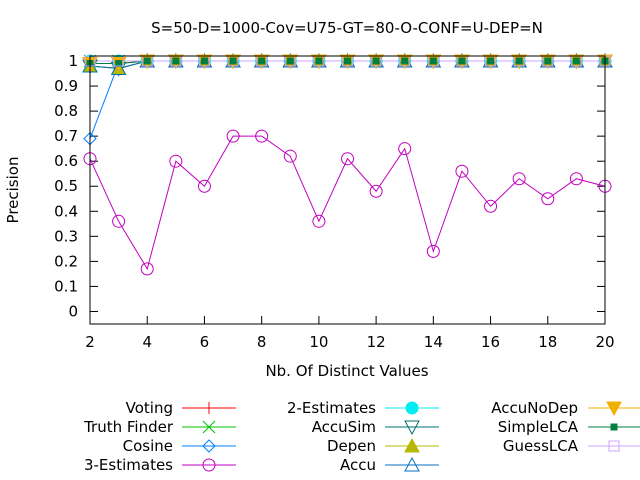 The image size is (640, 480). I want to click on x-tick-label: 18, so click(547, 342).